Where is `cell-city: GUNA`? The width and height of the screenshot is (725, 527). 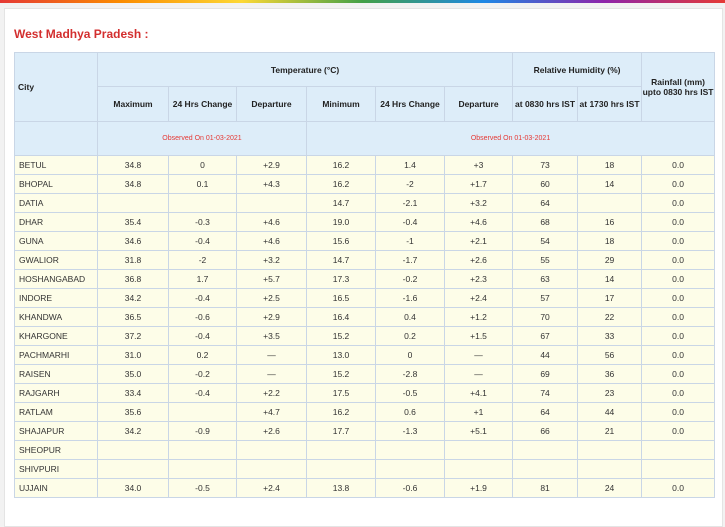 cell-city: GUNA is located at coordinates (56, 241).